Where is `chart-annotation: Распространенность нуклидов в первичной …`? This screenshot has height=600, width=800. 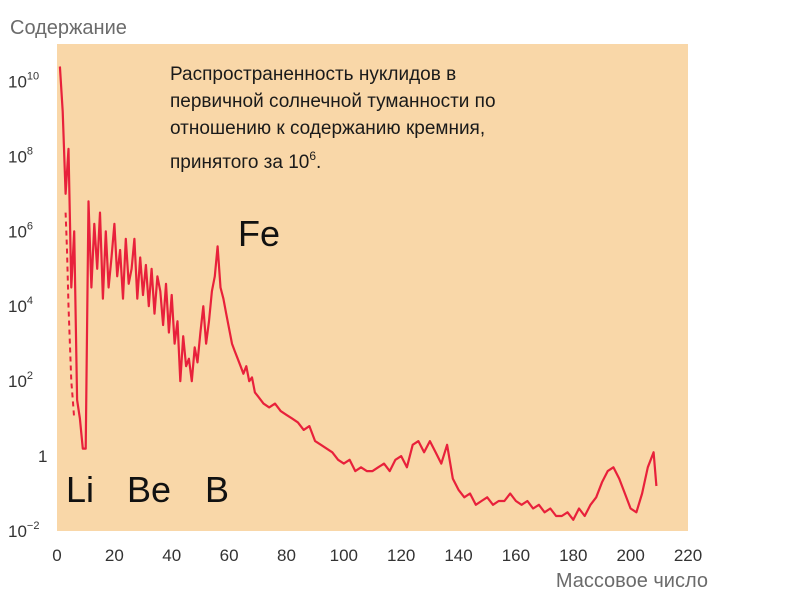 chart-annotation: Распространенность нуклидов в первичной … is located at coordinates (333, 118).